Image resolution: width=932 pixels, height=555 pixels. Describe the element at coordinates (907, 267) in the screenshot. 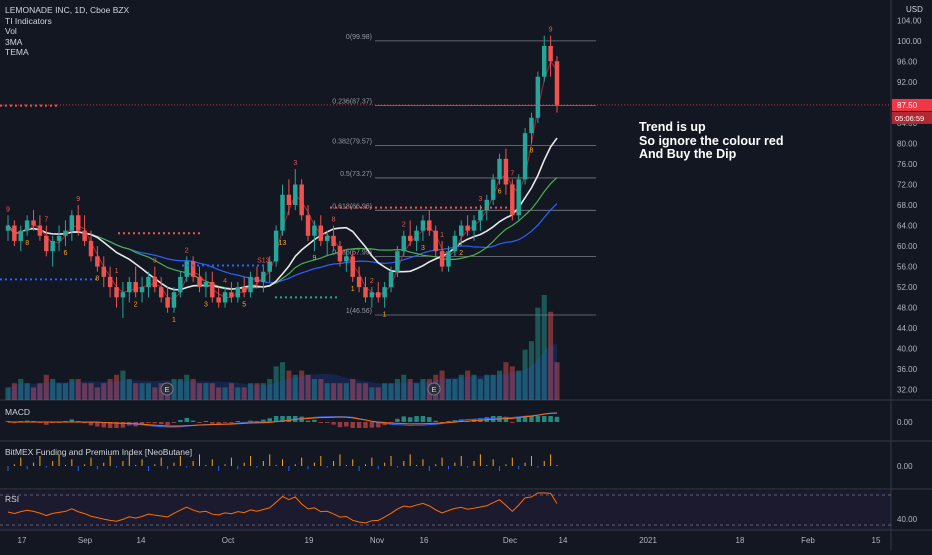

I see `price-tick-label: 56.00` at that location.